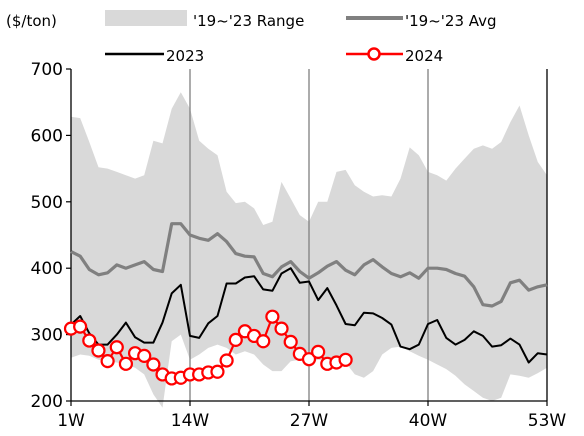 This screenshot has width=584, height=436. Describe the element at coordinates (107, 361) in the screenshot. I see `point-2024-w5` at that location.